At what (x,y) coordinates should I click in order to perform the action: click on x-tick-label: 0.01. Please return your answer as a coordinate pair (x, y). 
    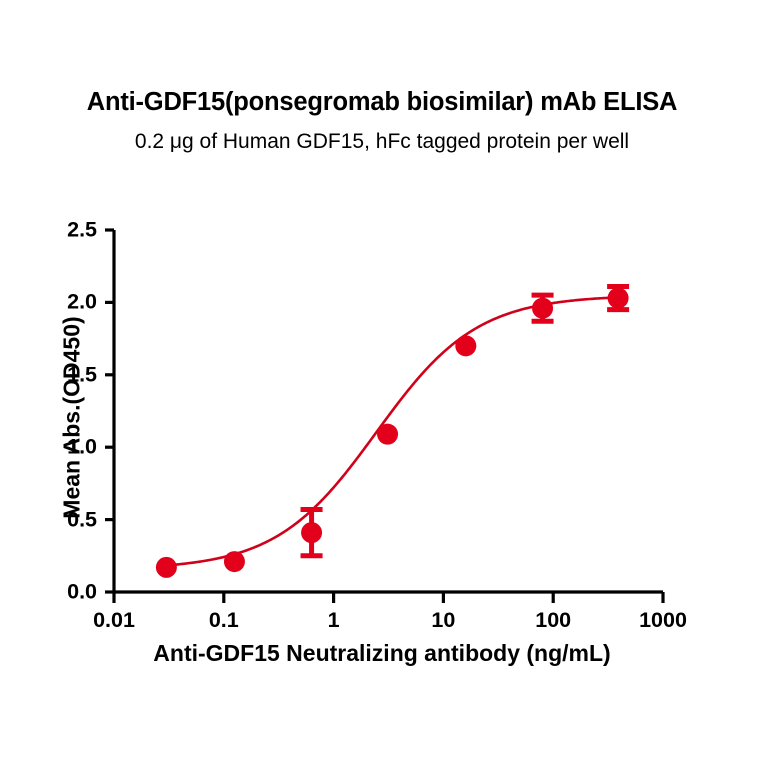
    Looking at the image, I should click on (114, 620).